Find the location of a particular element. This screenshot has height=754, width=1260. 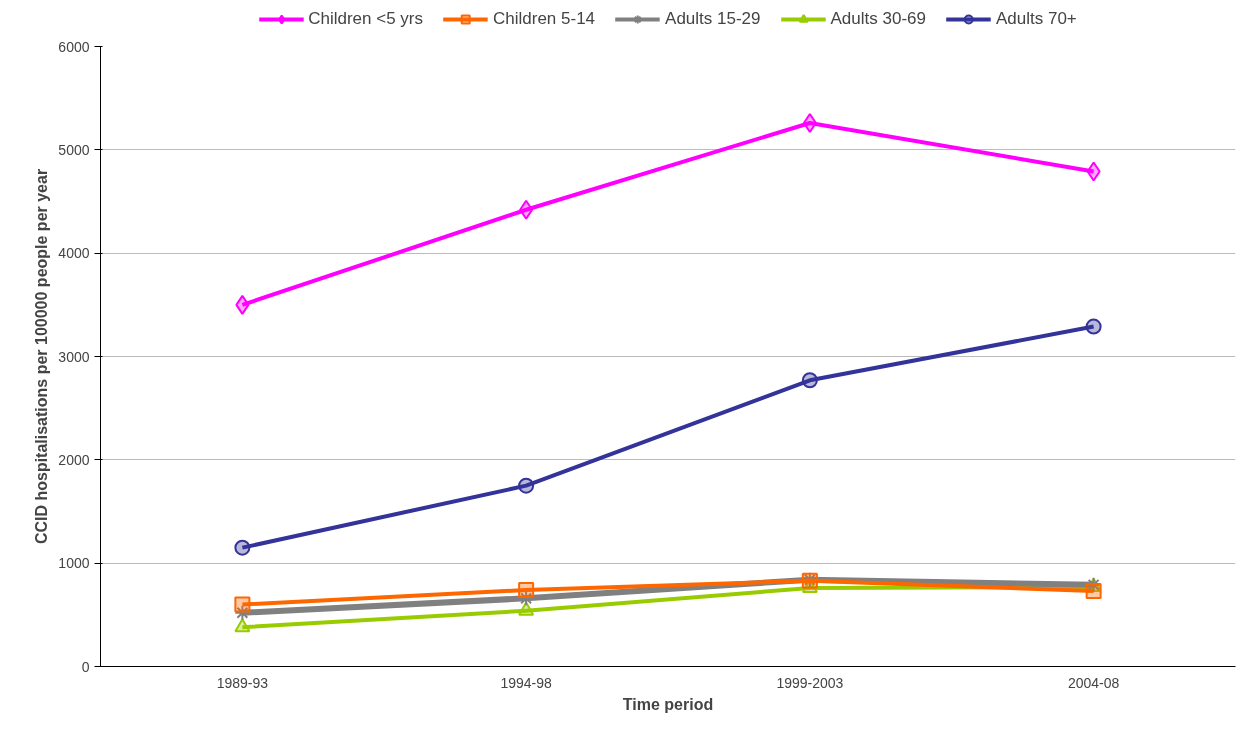

legend-label: Adults 70+ is located at coordinates (1036, 19).